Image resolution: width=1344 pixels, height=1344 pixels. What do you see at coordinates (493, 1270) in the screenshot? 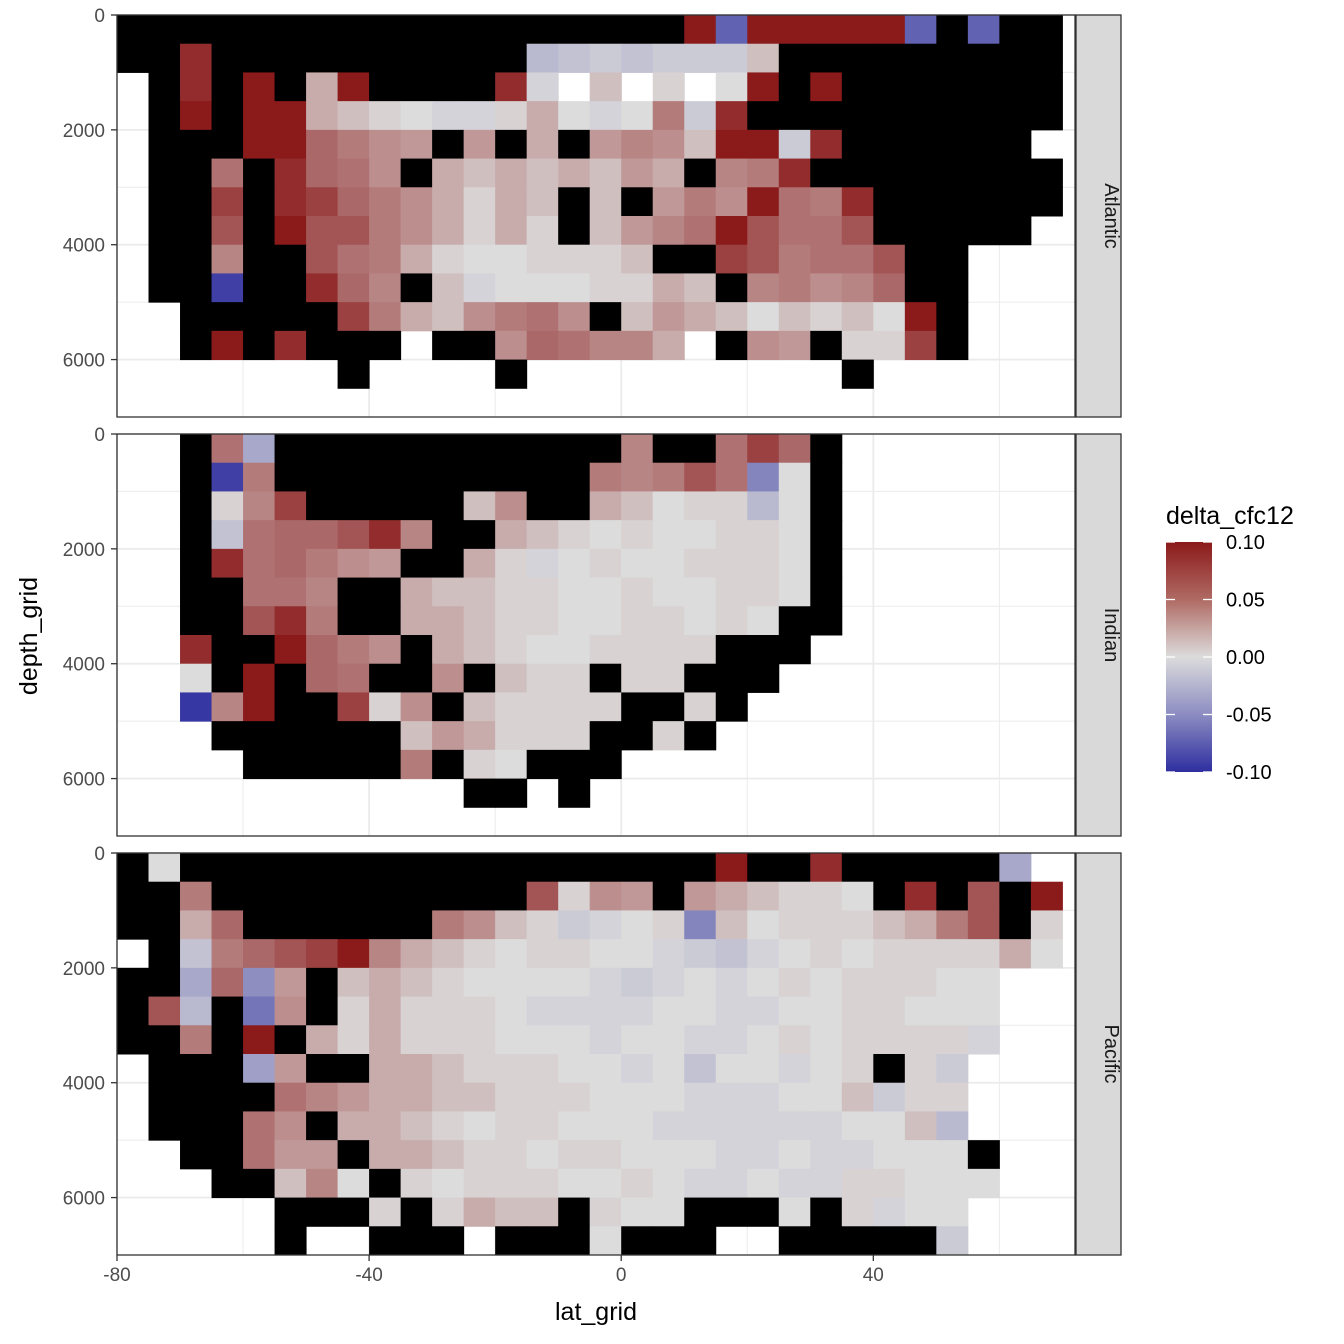
I see `x-axis: -80 -40 0 40` at bounding box center [493, 1270].